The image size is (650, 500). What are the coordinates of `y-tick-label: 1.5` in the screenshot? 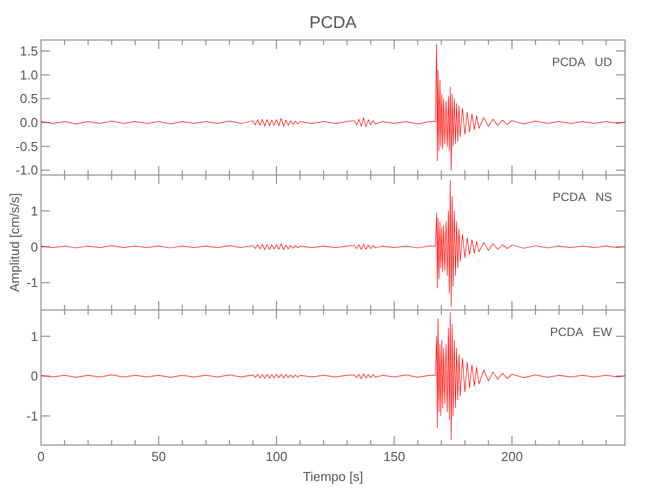 It's located at (29, 50).